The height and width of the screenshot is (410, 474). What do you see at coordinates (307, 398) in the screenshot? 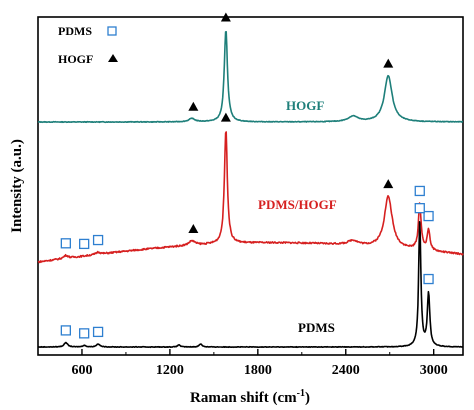
I see `x-axis-title-end: )` at bounding box center [307, 398].